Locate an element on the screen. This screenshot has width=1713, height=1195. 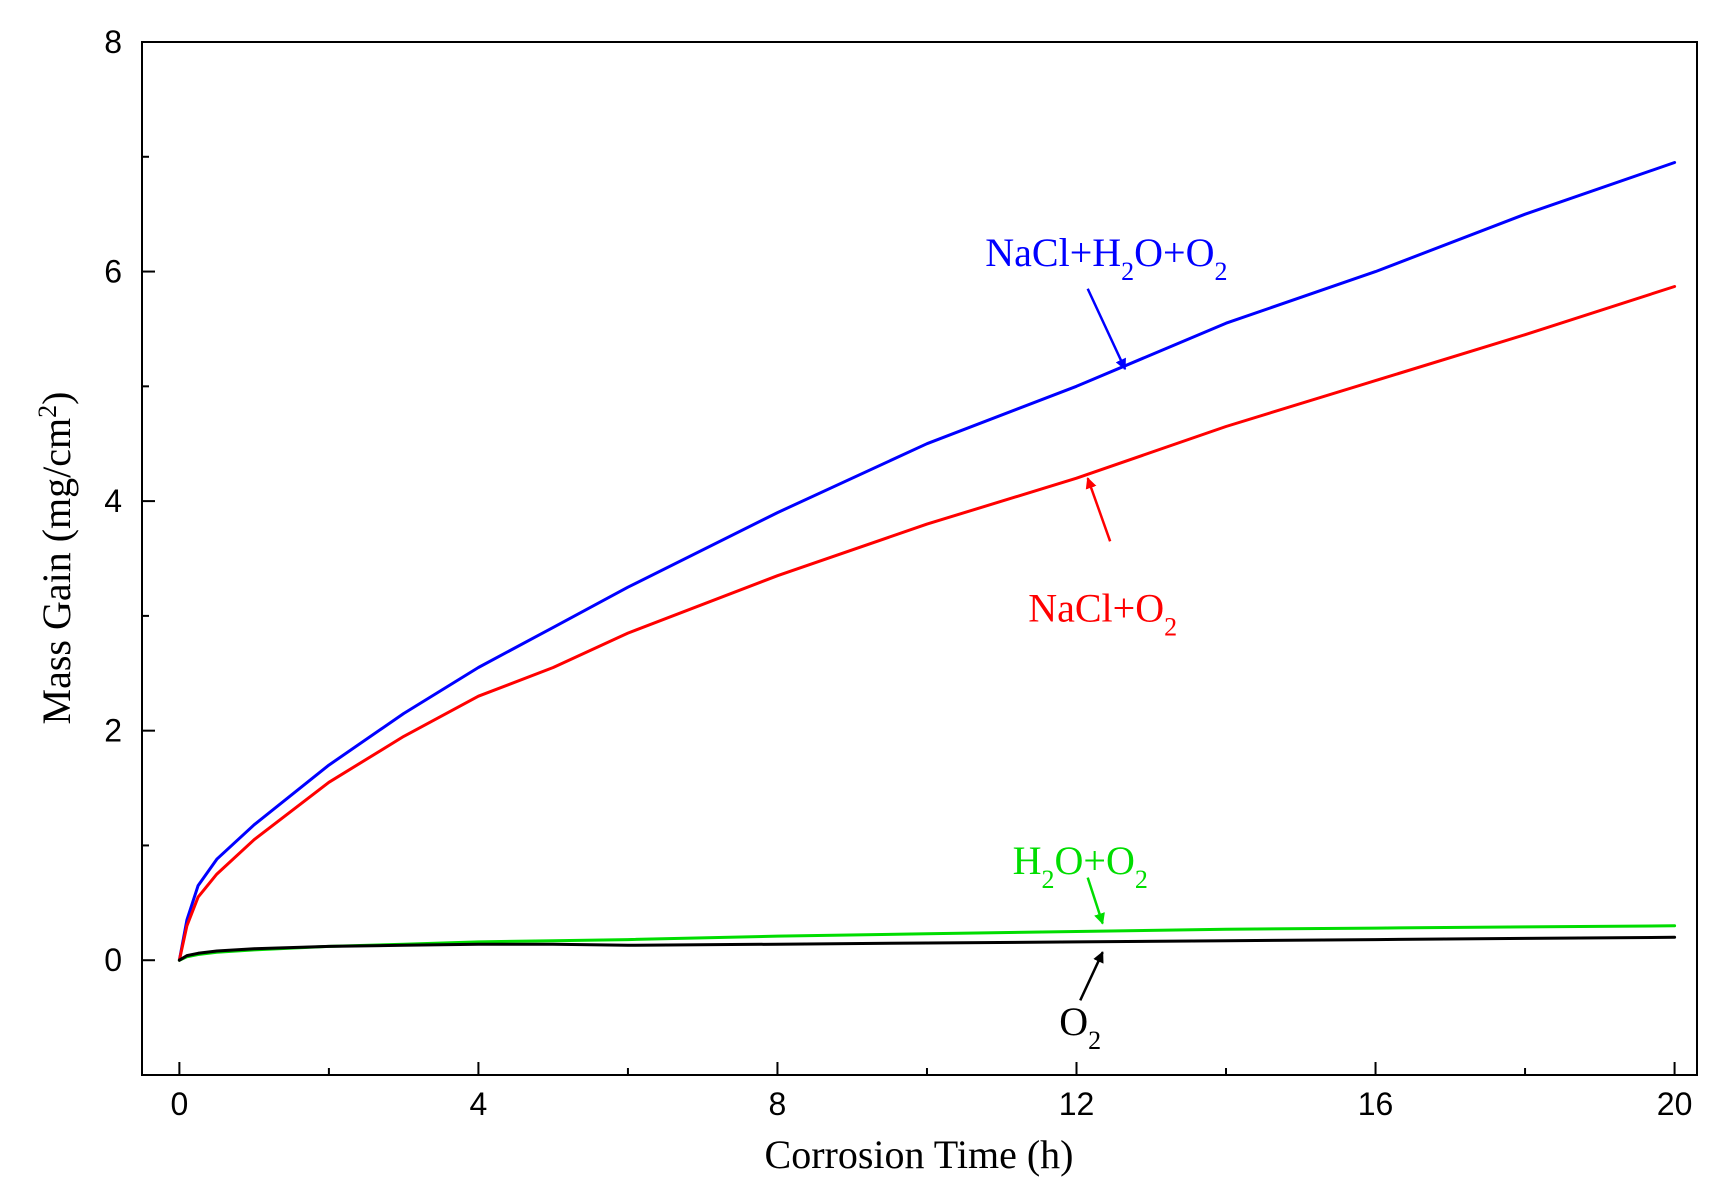
series-label-o2: O2 is located at coordinates (1080, 1027).